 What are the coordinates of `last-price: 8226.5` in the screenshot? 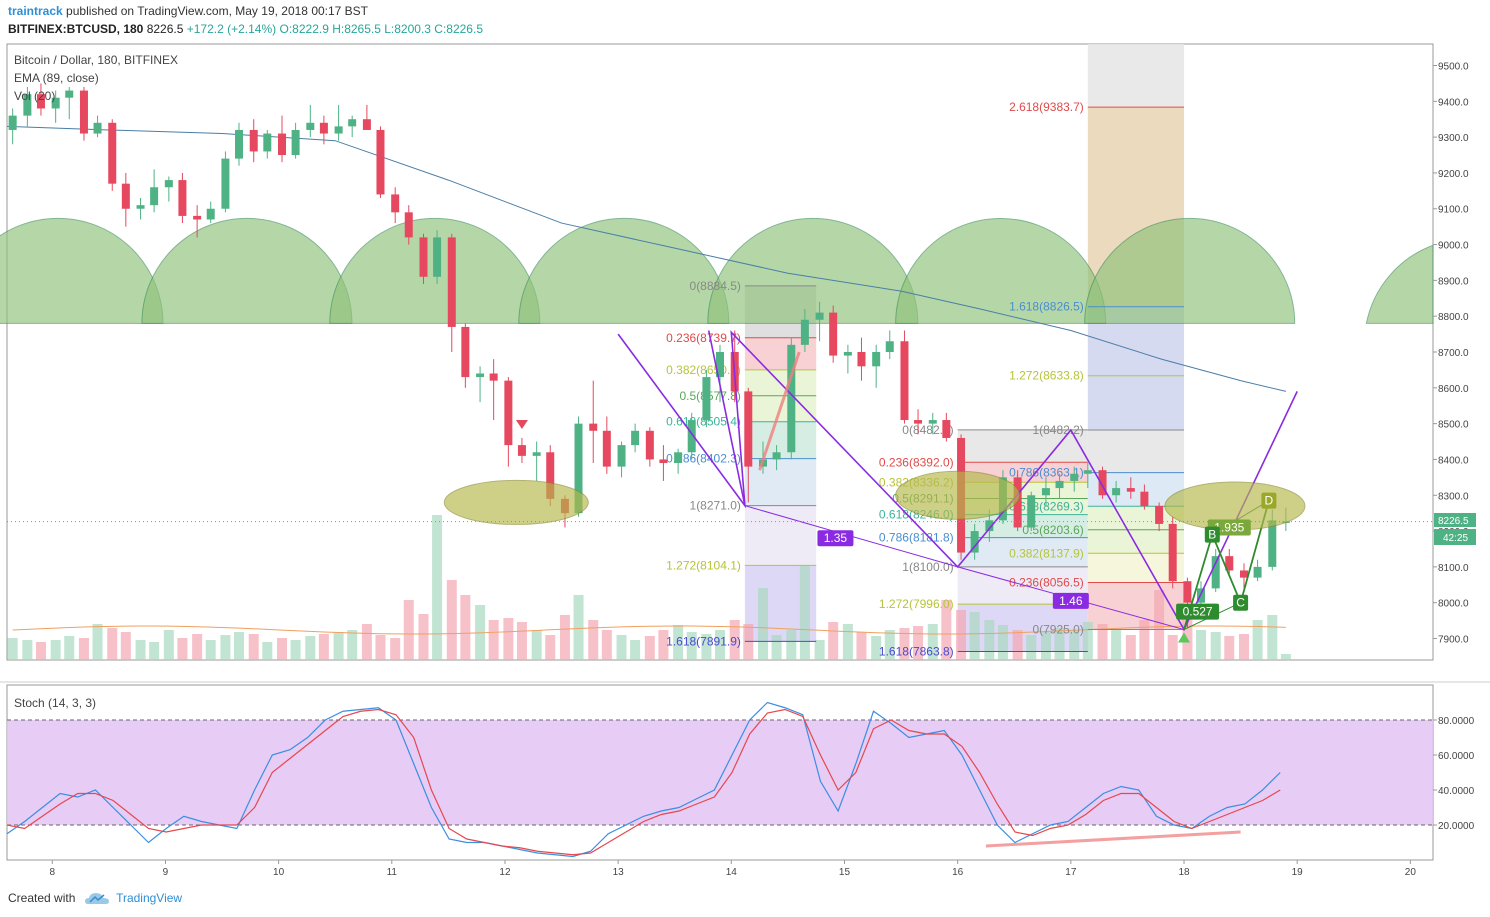 It's located at (165, 29).